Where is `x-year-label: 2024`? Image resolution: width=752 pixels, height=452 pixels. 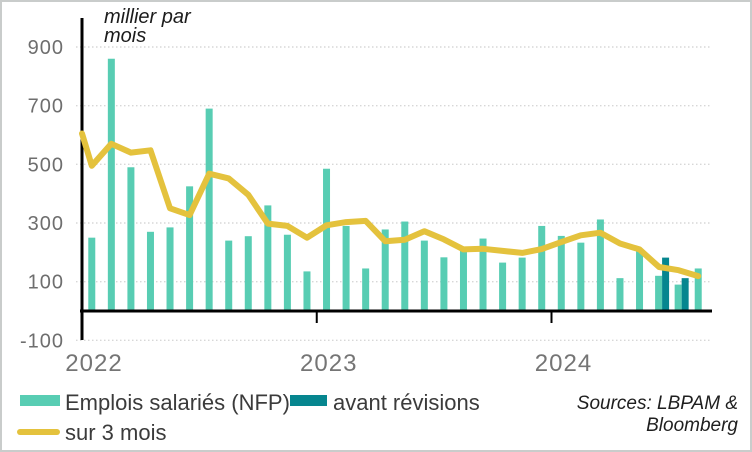
x-year-label: 2024 is located at coordinates (563, 363).